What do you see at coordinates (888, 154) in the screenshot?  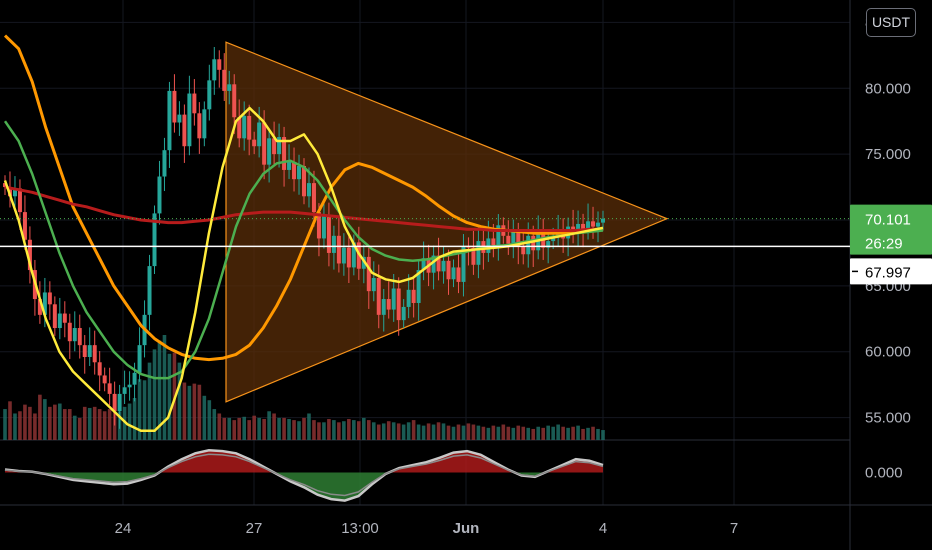 I see `price-tick-label: 75.000` at bounding box center [888, 154].